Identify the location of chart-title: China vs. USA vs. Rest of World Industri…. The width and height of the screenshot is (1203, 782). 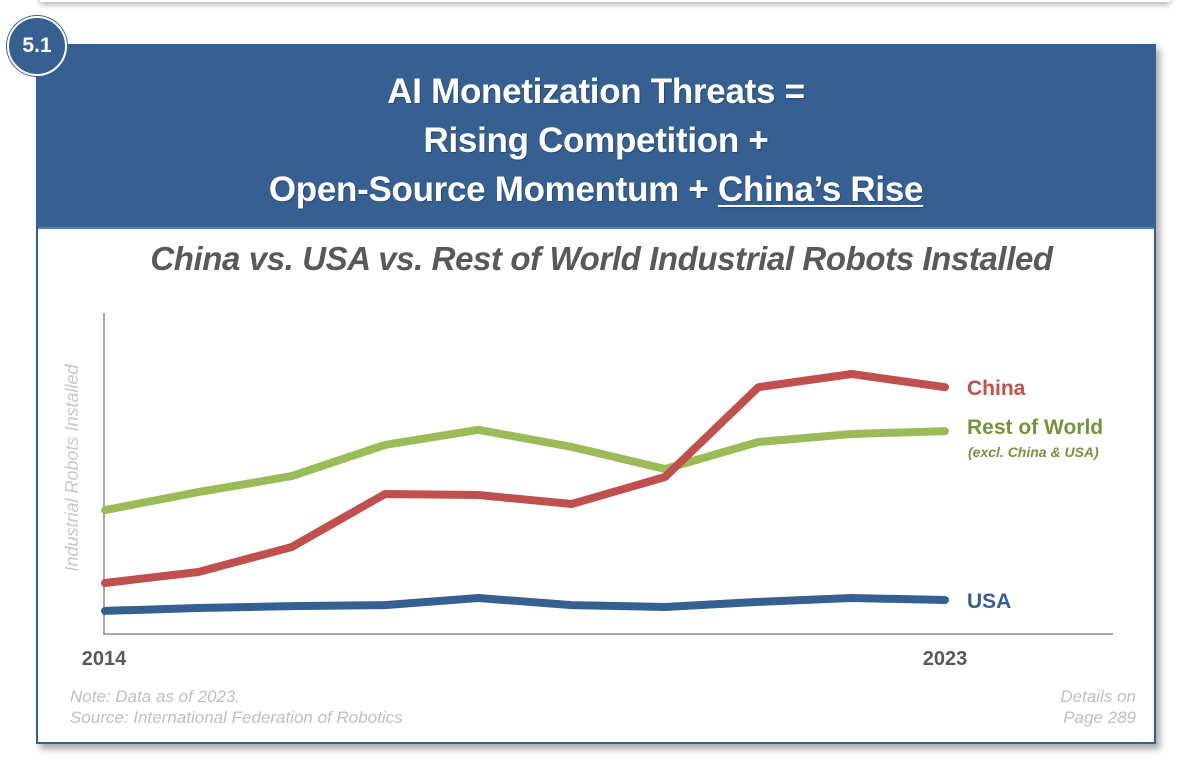
(601, 258).